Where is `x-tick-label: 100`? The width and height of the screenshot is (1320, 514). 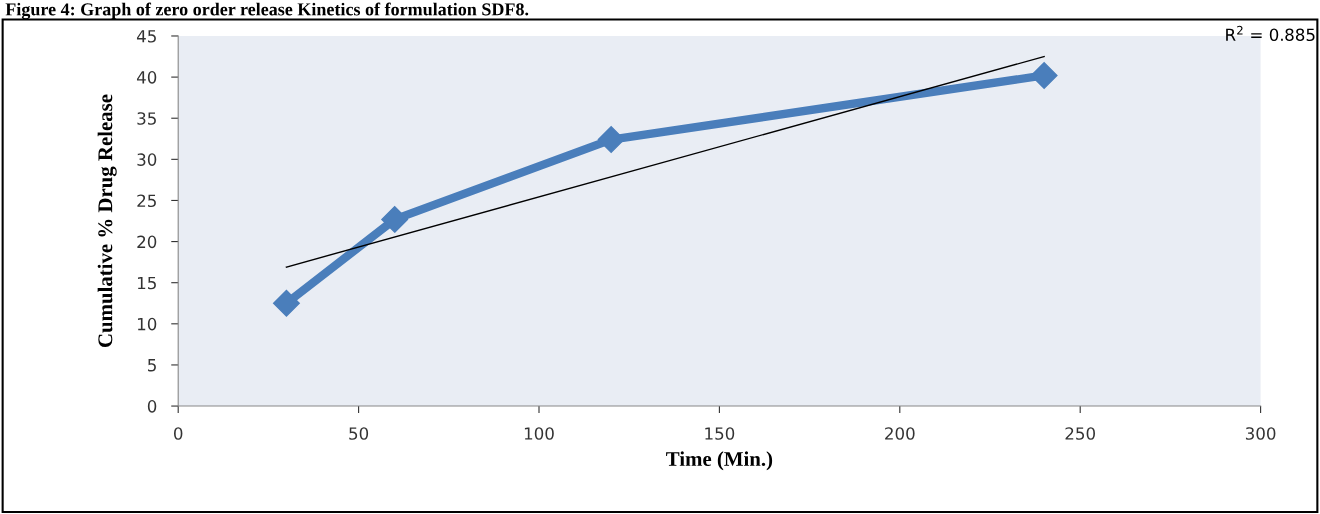
x-tick-label: 100 is located at coordinates (539, 433).